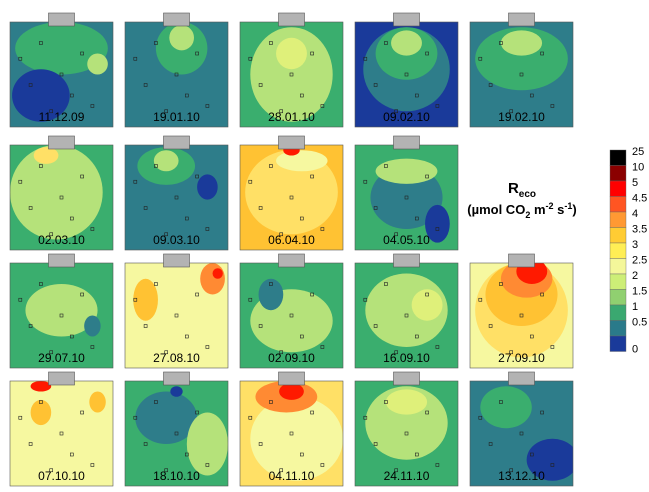 This screenshot has width=649, height=492. I want to click on panel-date: 13.12.10, so click(521, 476).